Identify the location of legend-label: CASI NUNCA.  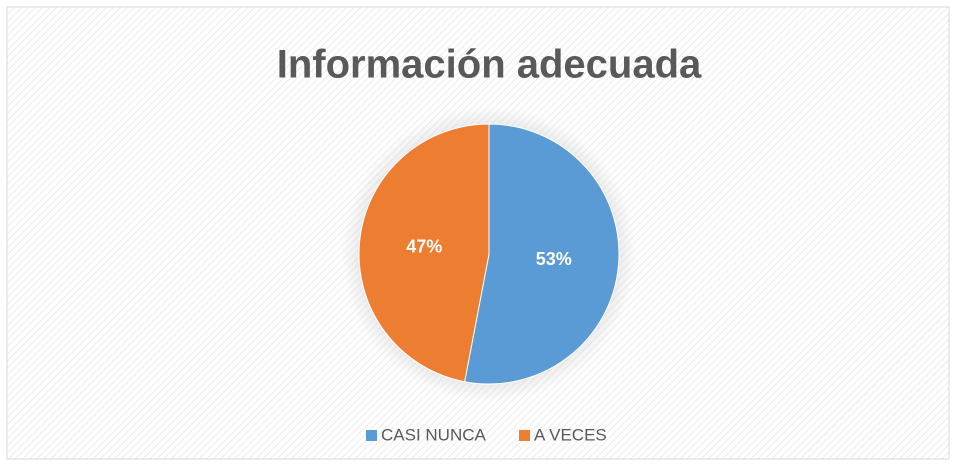
(434, 434).